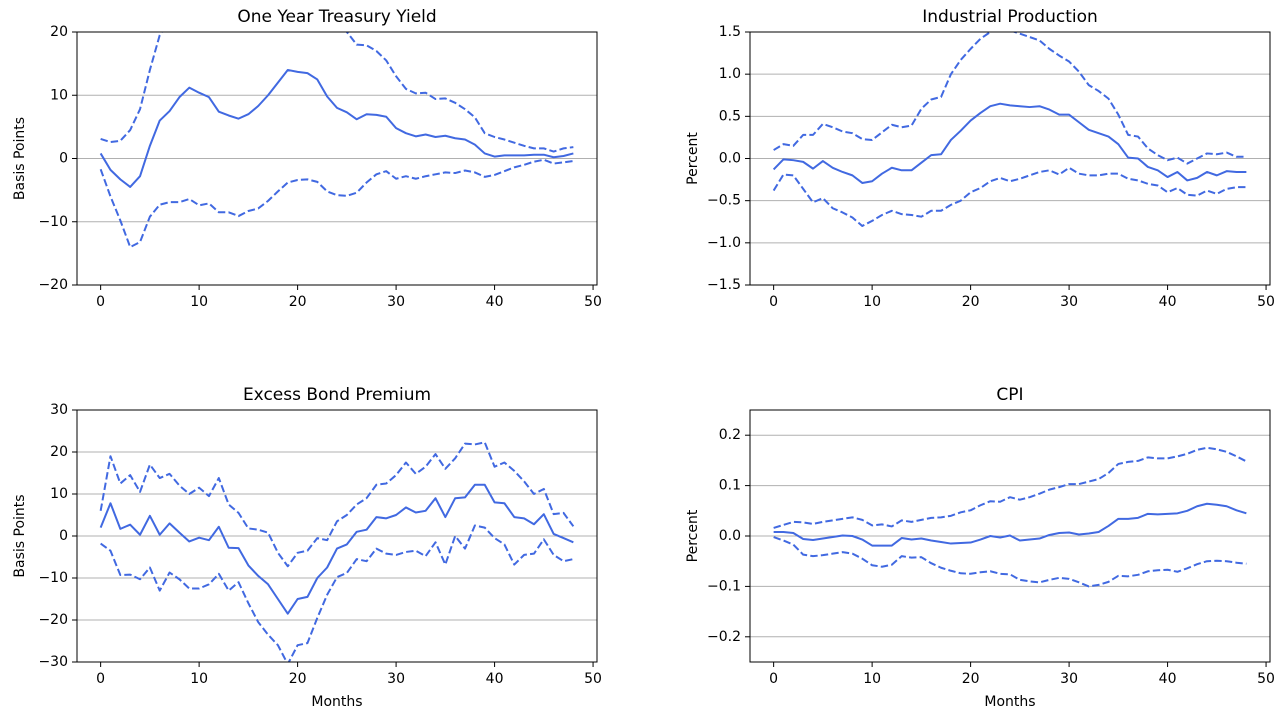 The height and width of the screenshot is (715, 1287). I want to click on subplot-title: Industrial Production, so click(1010, 17).